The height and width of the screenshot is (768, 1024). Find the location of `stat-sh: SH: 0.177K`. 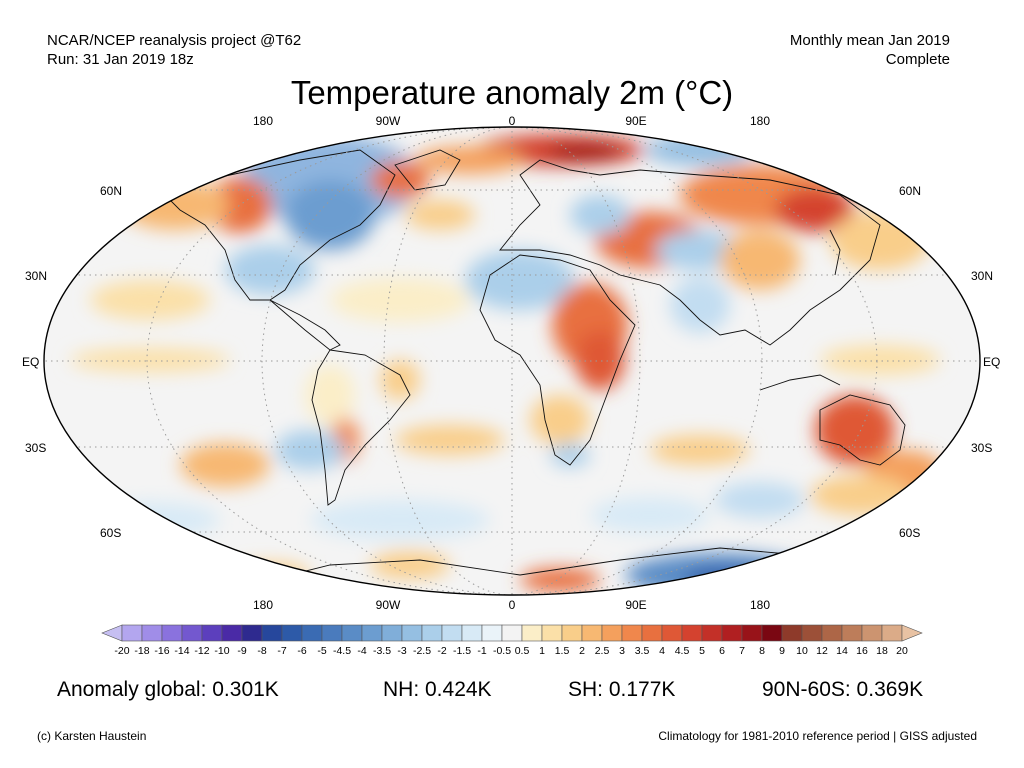

stat-sh: SH: 0.177K is located at coordinates (622, 689).